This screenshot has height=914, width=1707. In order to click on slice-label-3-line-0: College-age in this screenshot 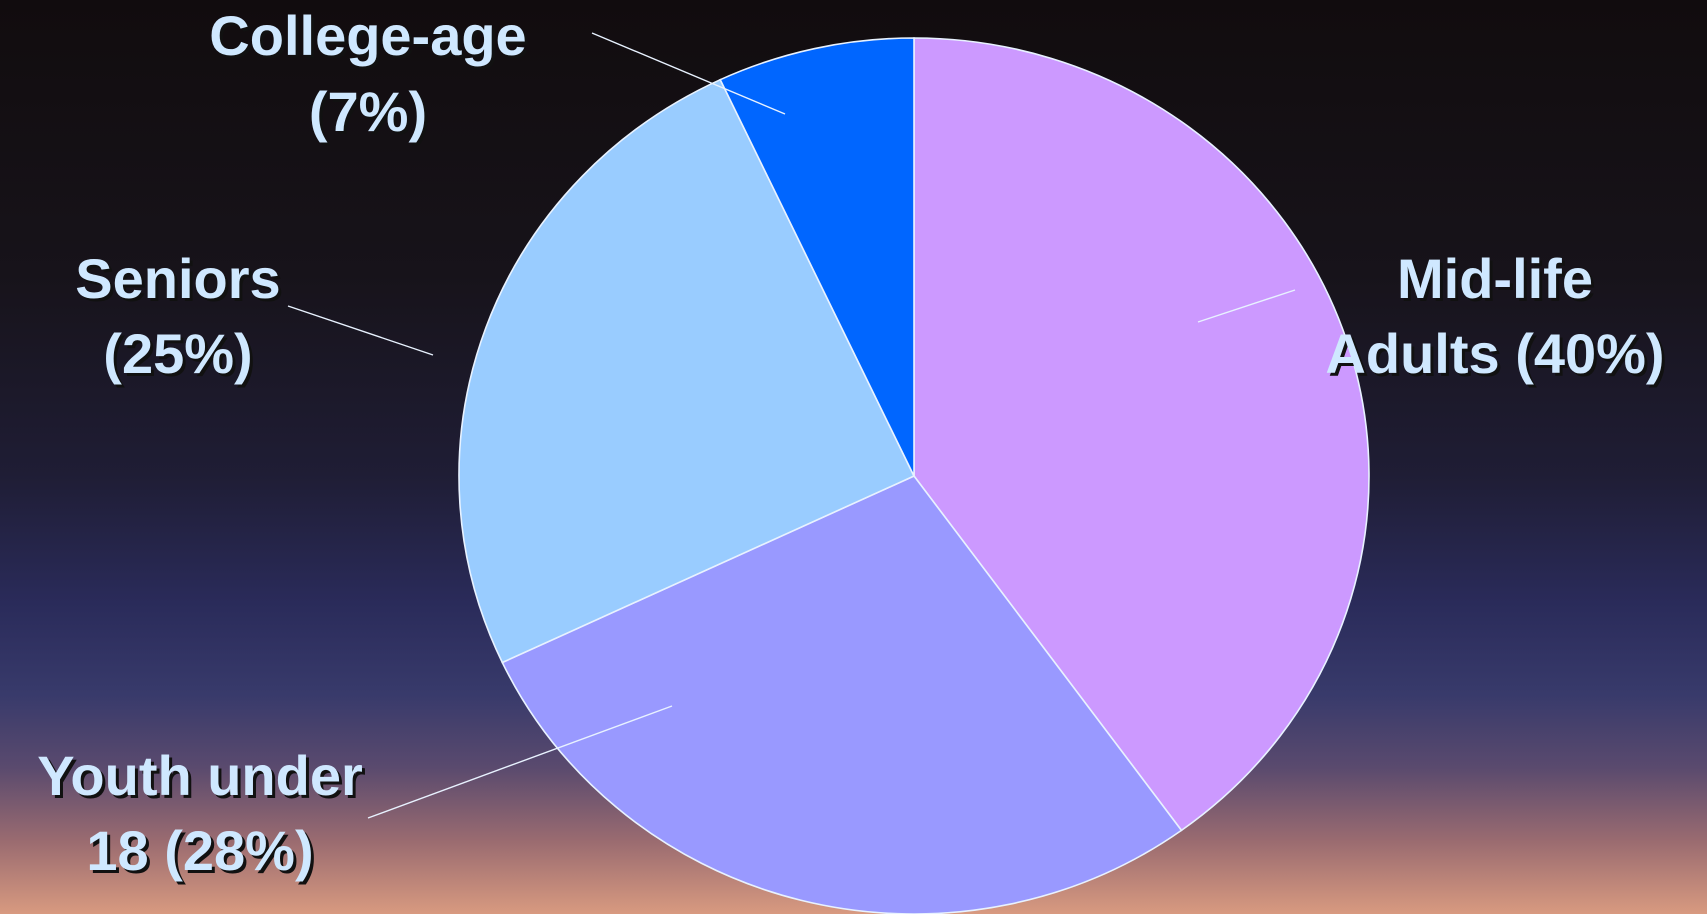, I will do `click(367, 35)`.